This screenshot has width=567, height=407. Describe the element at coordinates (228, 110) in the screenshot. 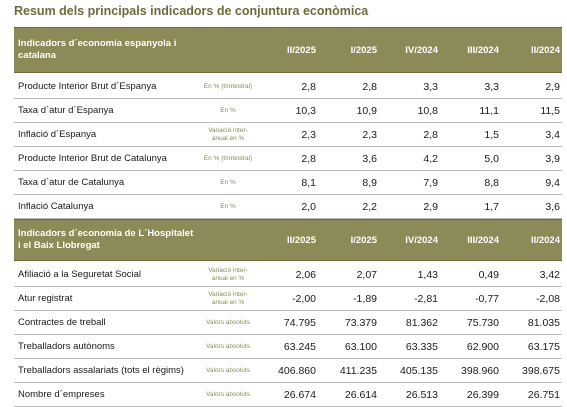

I see `row-unit: En %` at that location.